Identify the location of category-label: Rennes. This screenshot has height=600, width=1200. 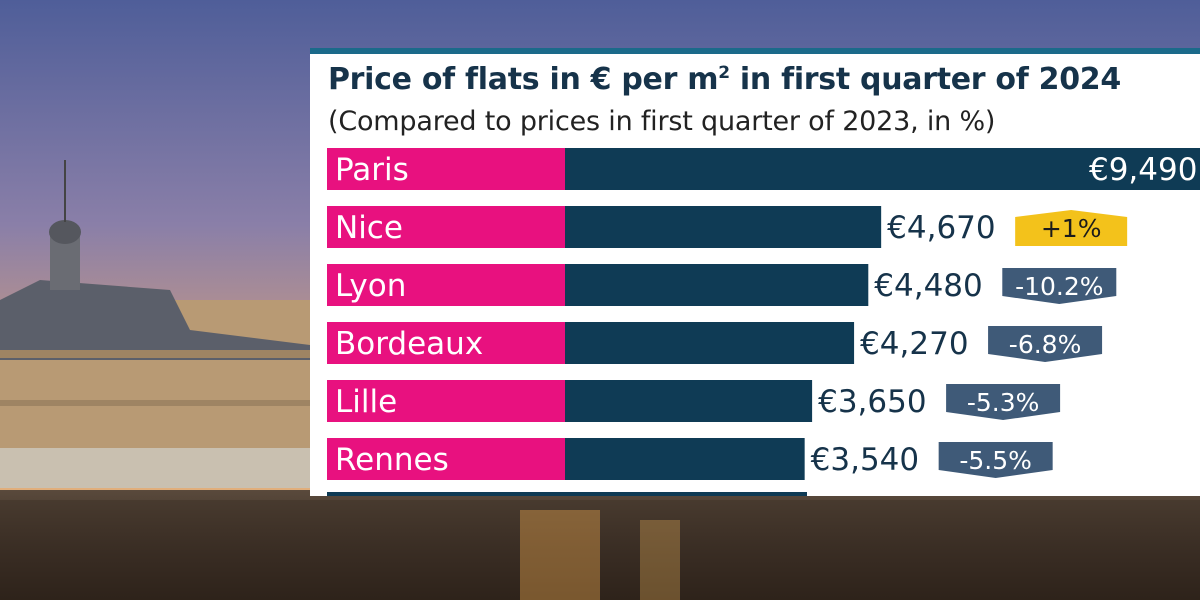
(392, 460).